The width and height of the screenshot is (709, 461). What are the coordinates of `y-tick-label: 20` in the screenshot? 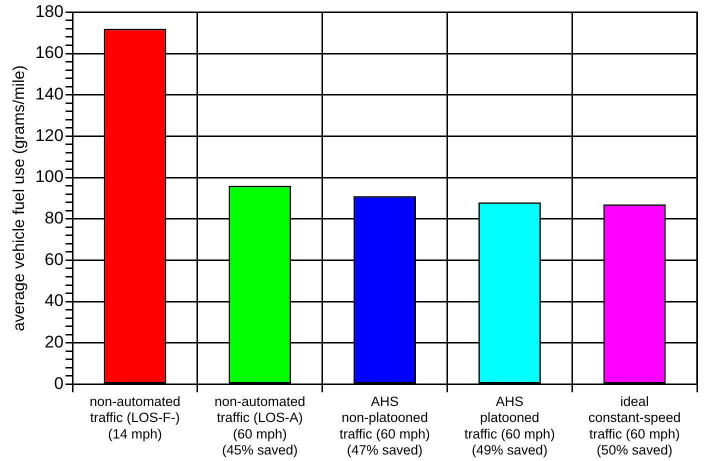 It's located at (54, 342).